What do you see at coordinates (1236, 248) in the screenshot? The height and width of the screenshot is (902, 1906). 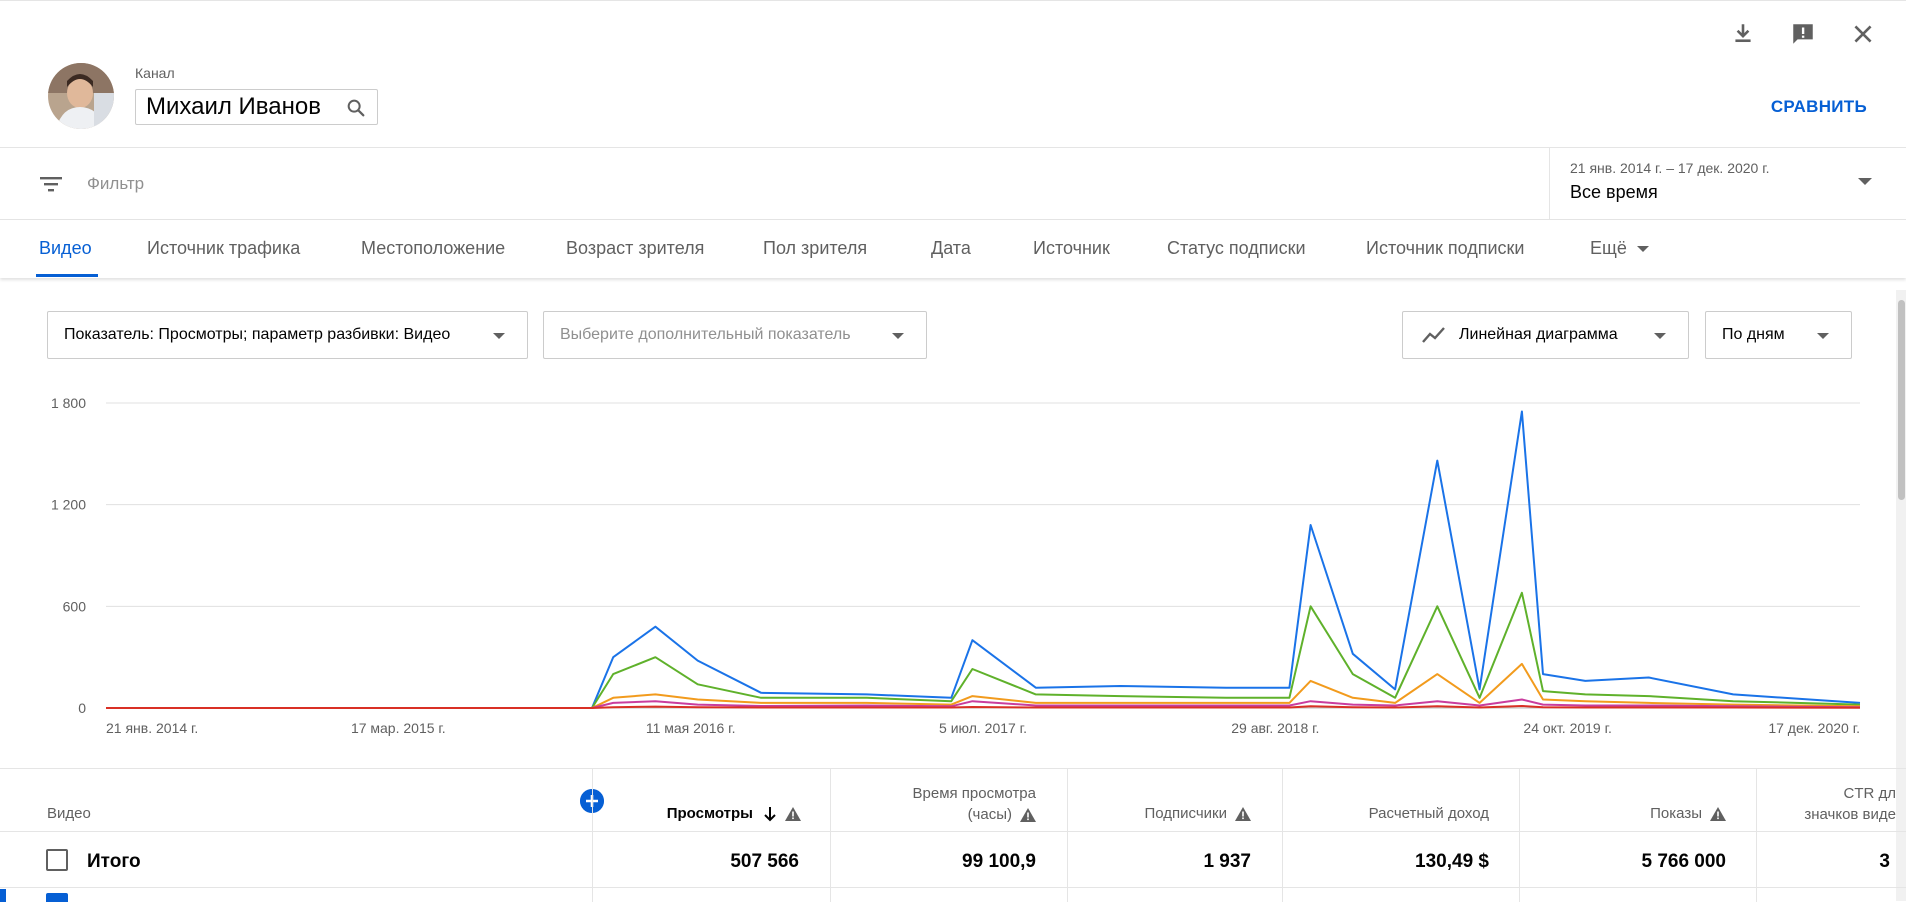 I see `tab-subscription-status: Статус подписки` at bounding box center [1236, 248].